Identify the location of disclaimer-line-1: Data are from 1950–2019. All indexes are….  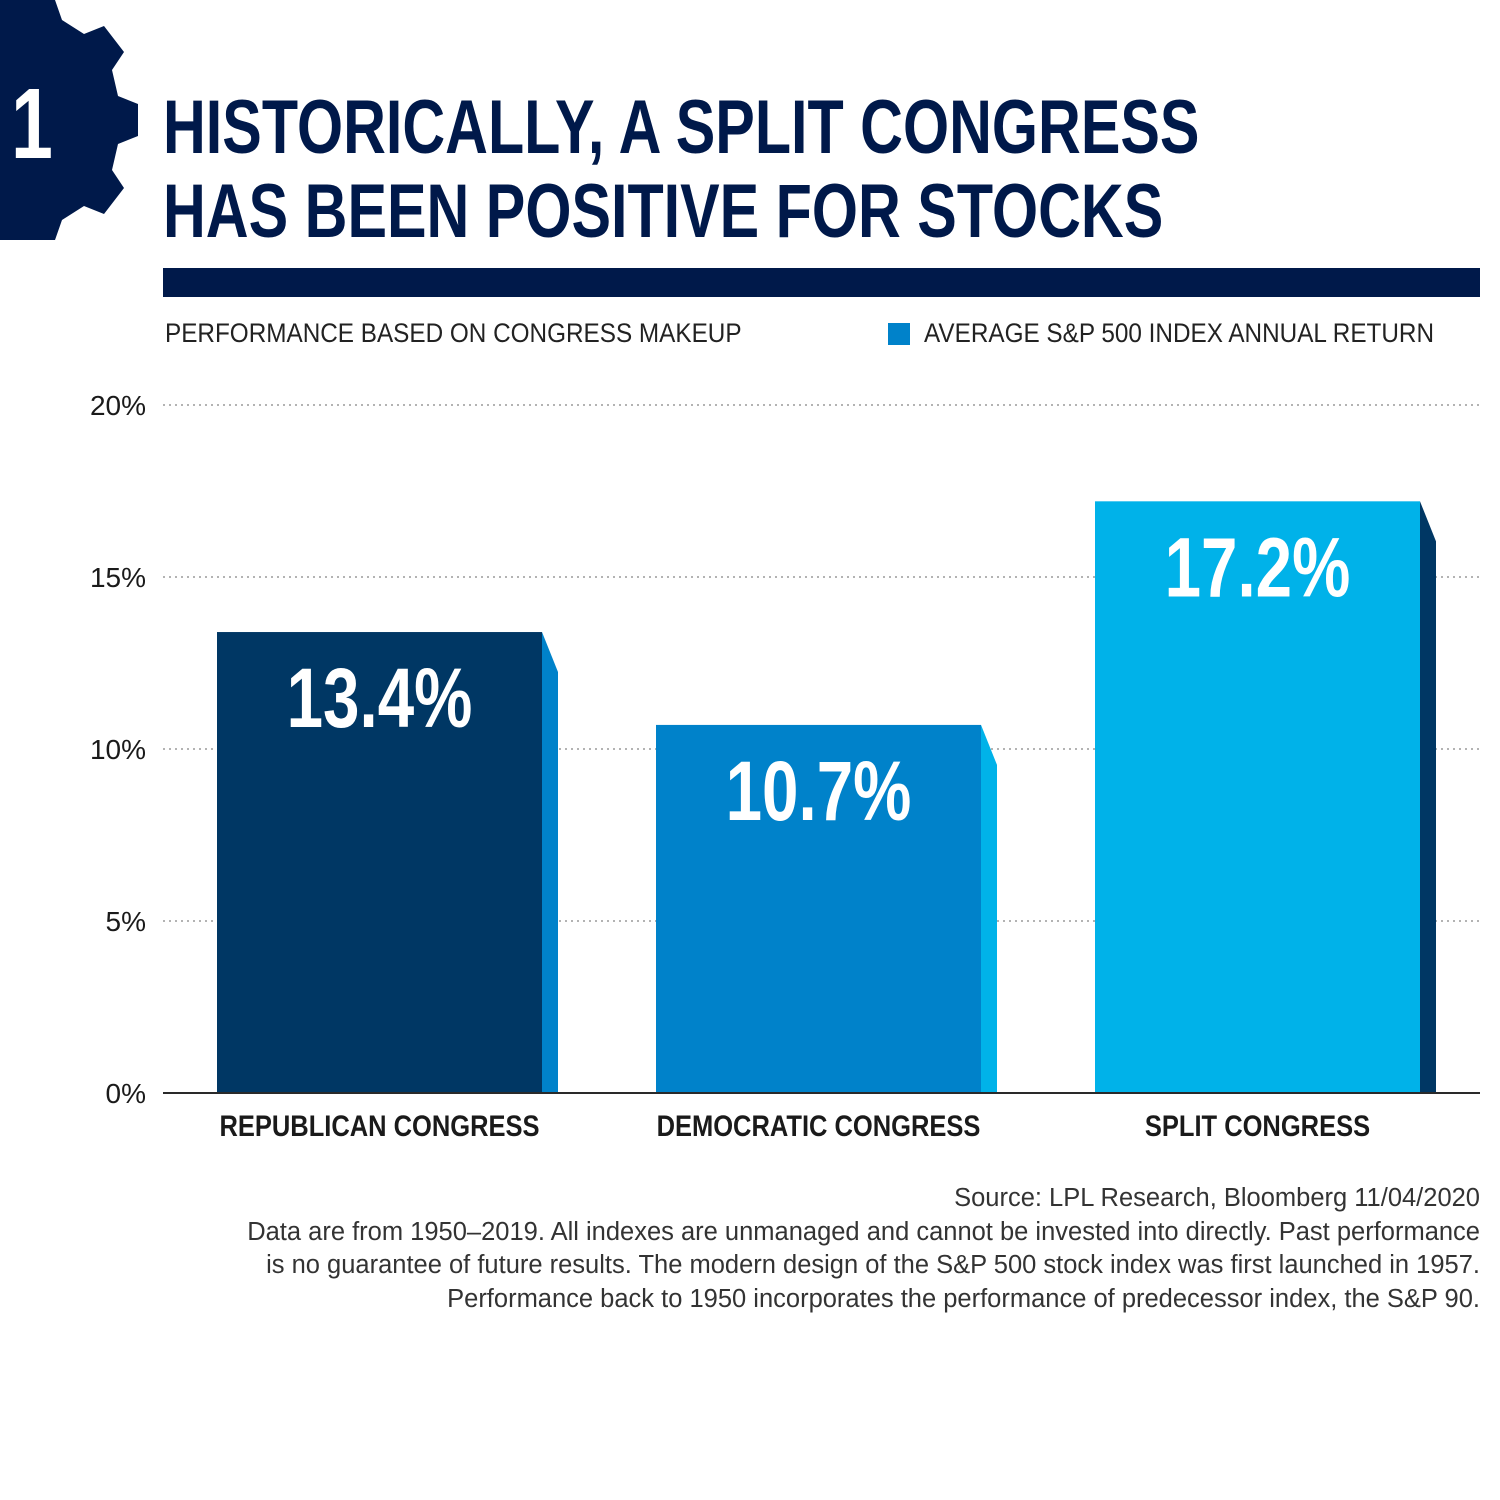
(863, 1231).